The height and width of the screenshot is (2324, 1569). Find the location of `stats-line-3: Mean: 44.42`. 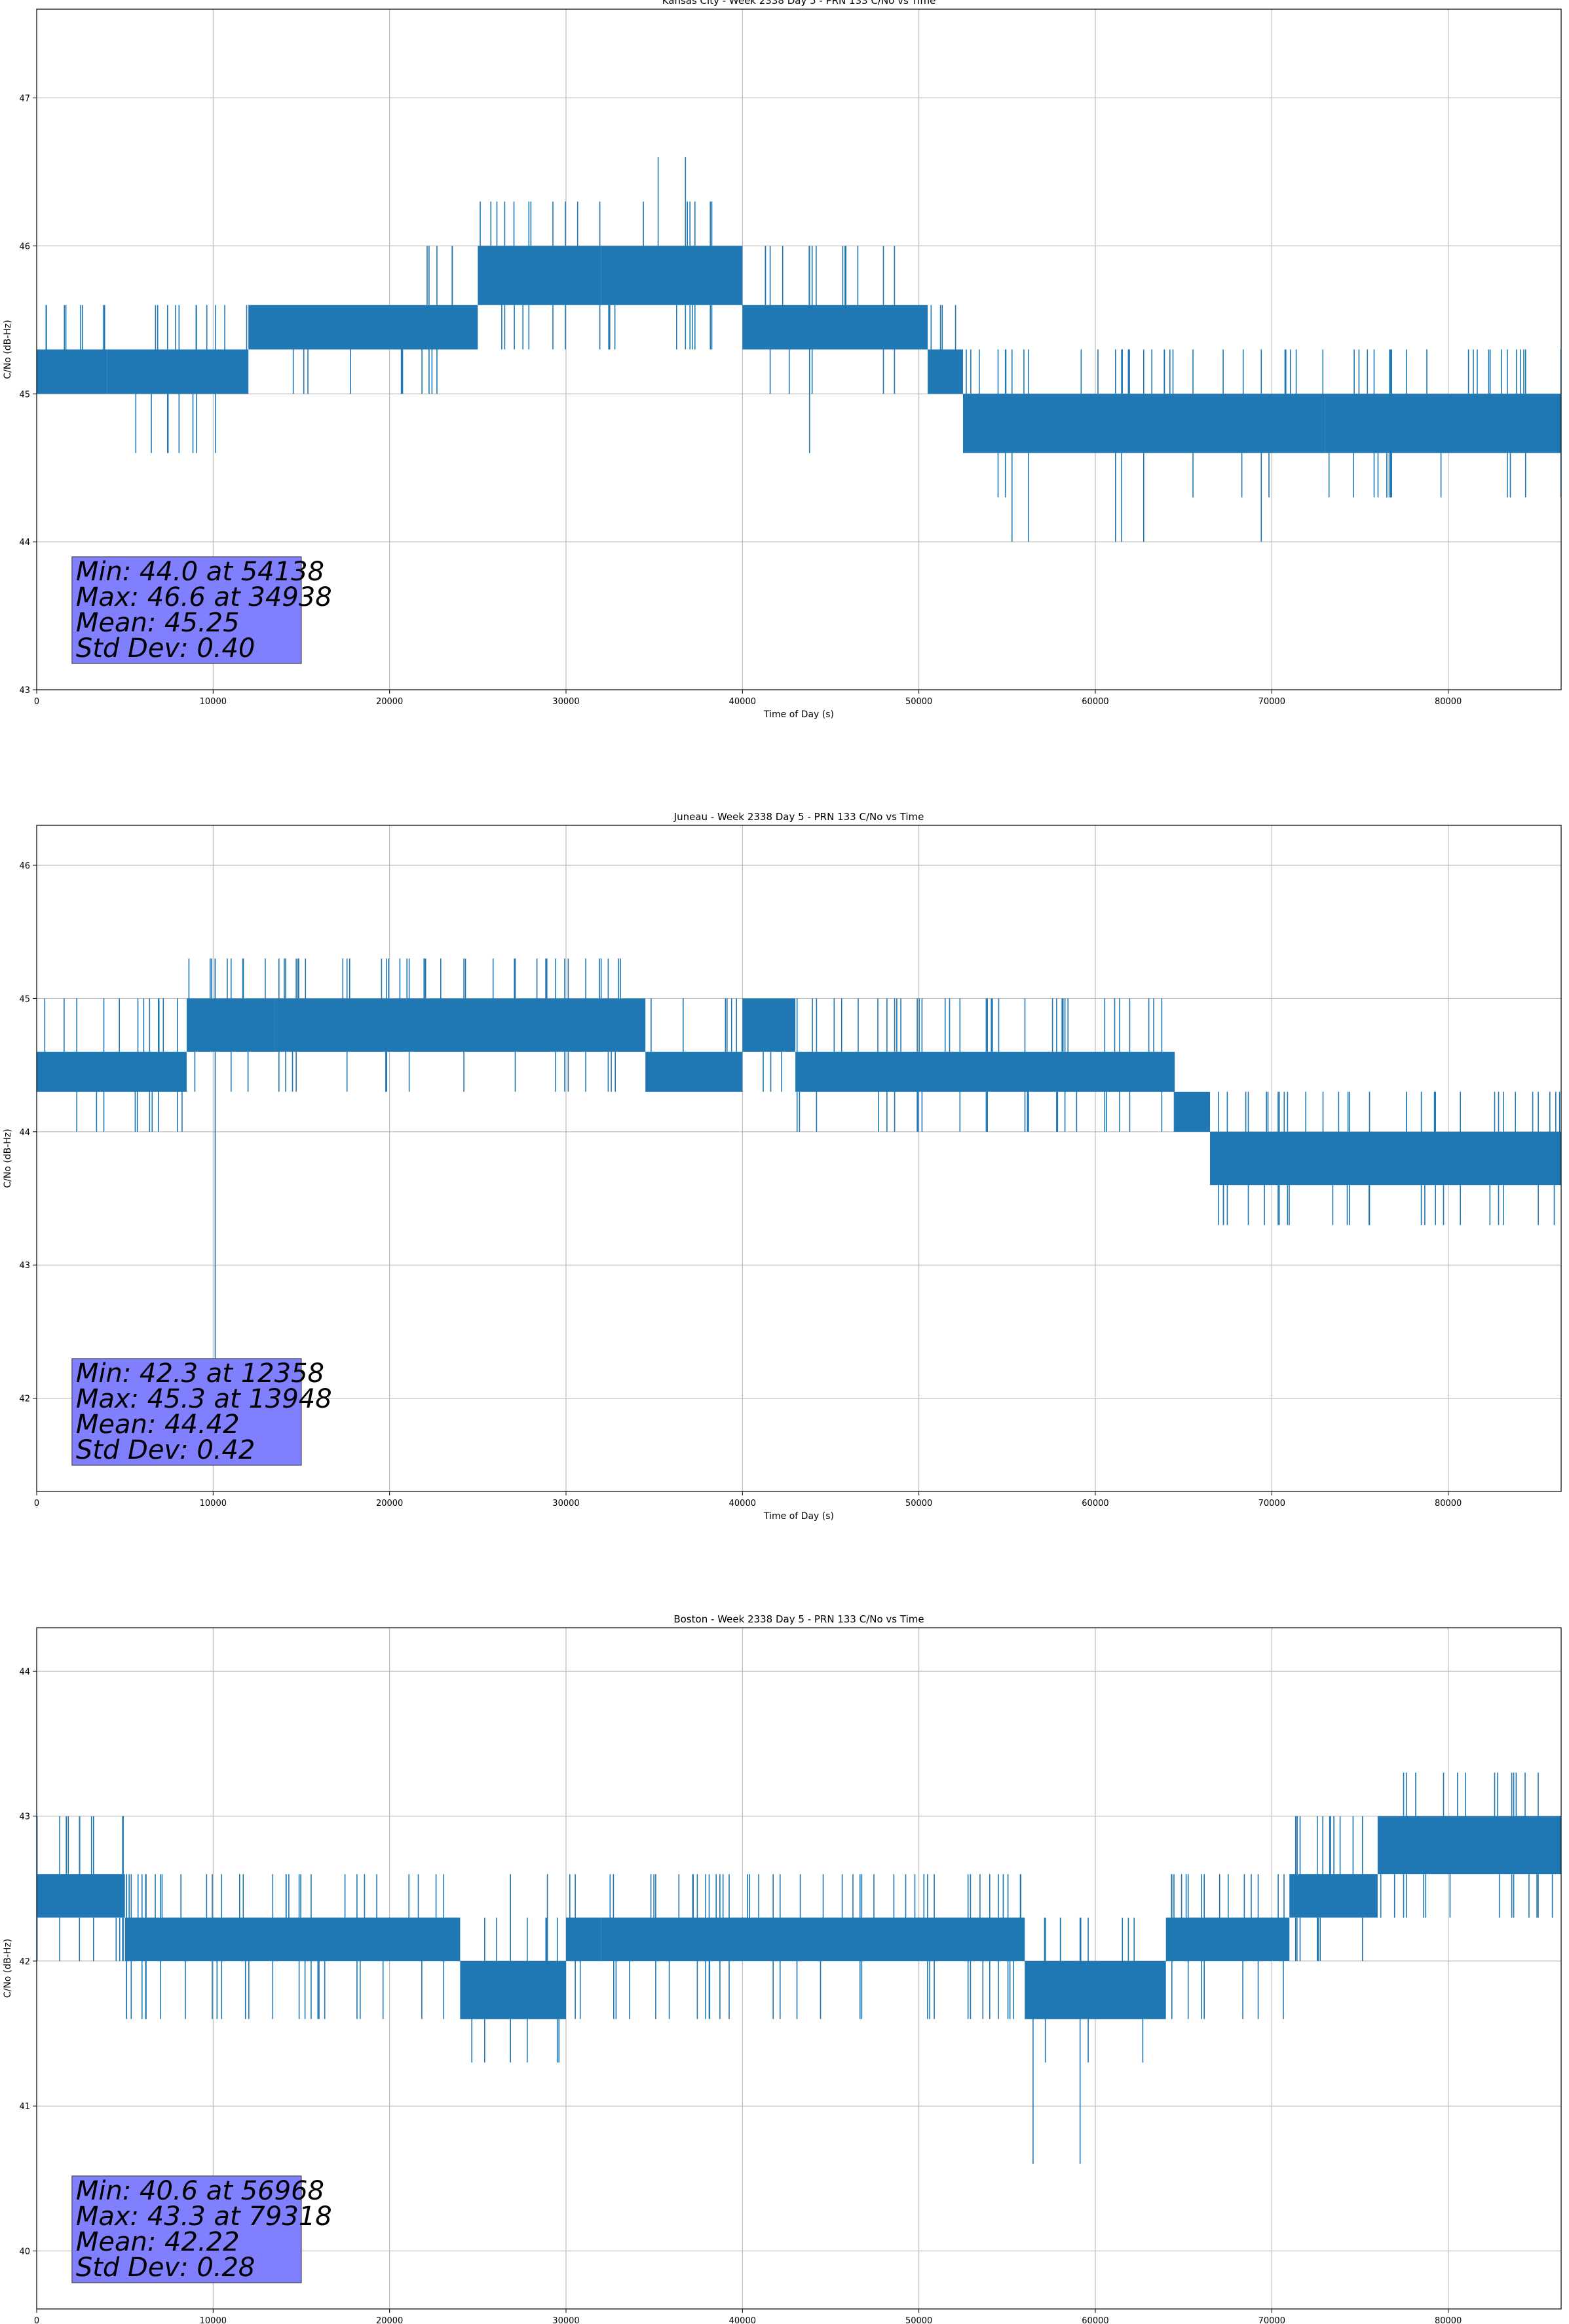

stats-line-3: Mean: 44.42 is located at coordinates (158, 1425).